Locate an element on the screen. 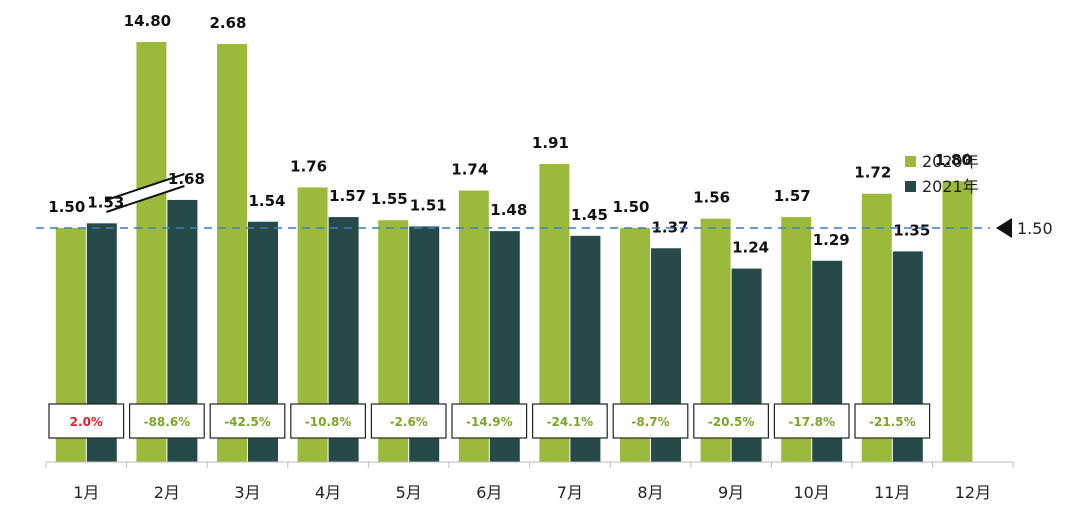 Image resolution: width=1080 pixels, height=527 pixels. x-tick-label: 11月 is located at coordinates (892, 492).